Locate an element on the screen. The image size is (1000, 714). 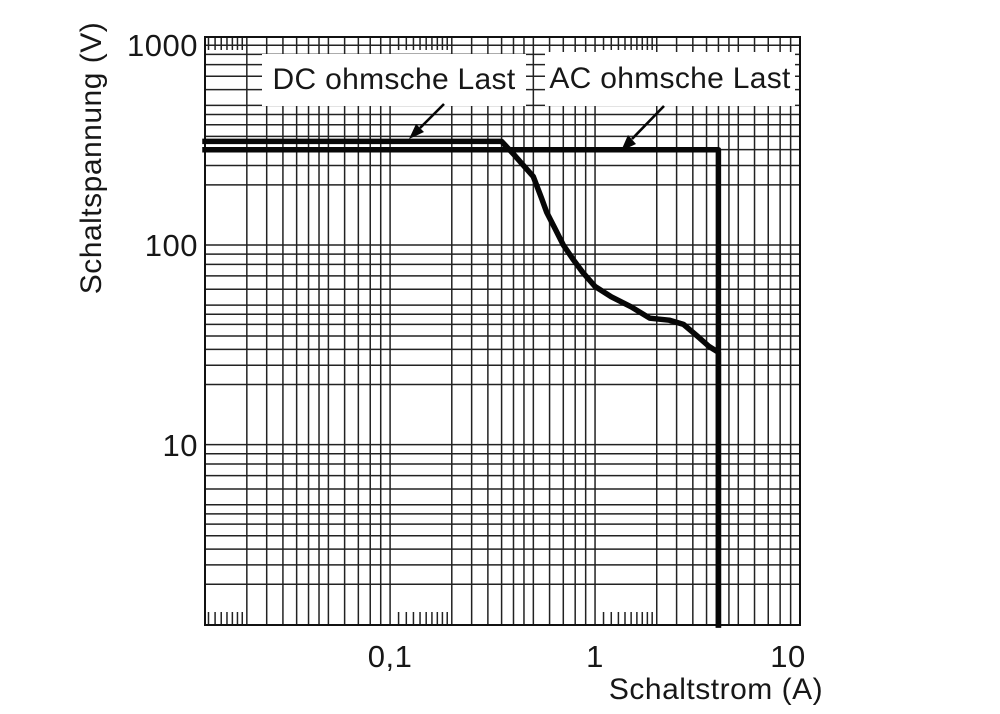
ac-arrow is located at coordinates (643, 128).